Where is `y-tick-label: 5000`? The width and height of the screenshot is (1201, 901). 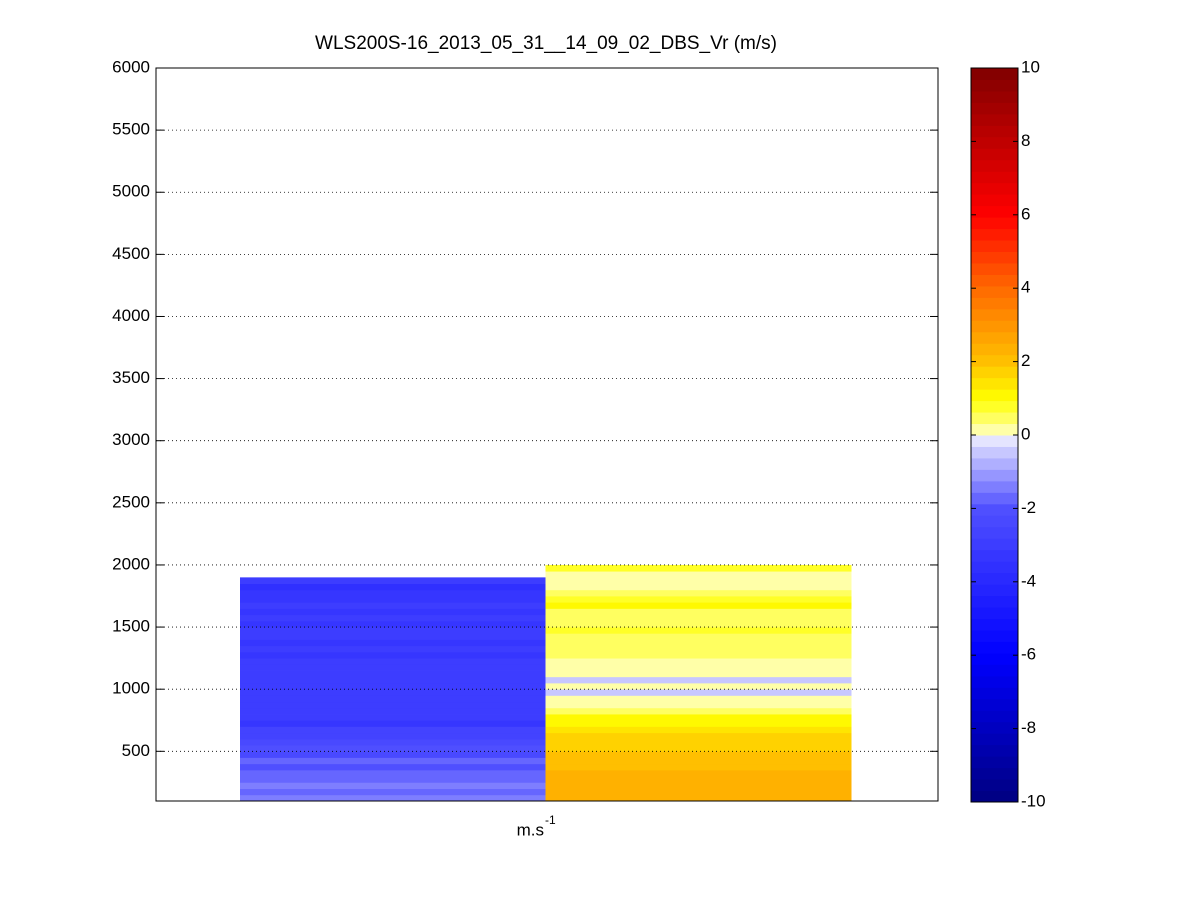 y-tick-label: 5000 is located at coordinates (131, 191).